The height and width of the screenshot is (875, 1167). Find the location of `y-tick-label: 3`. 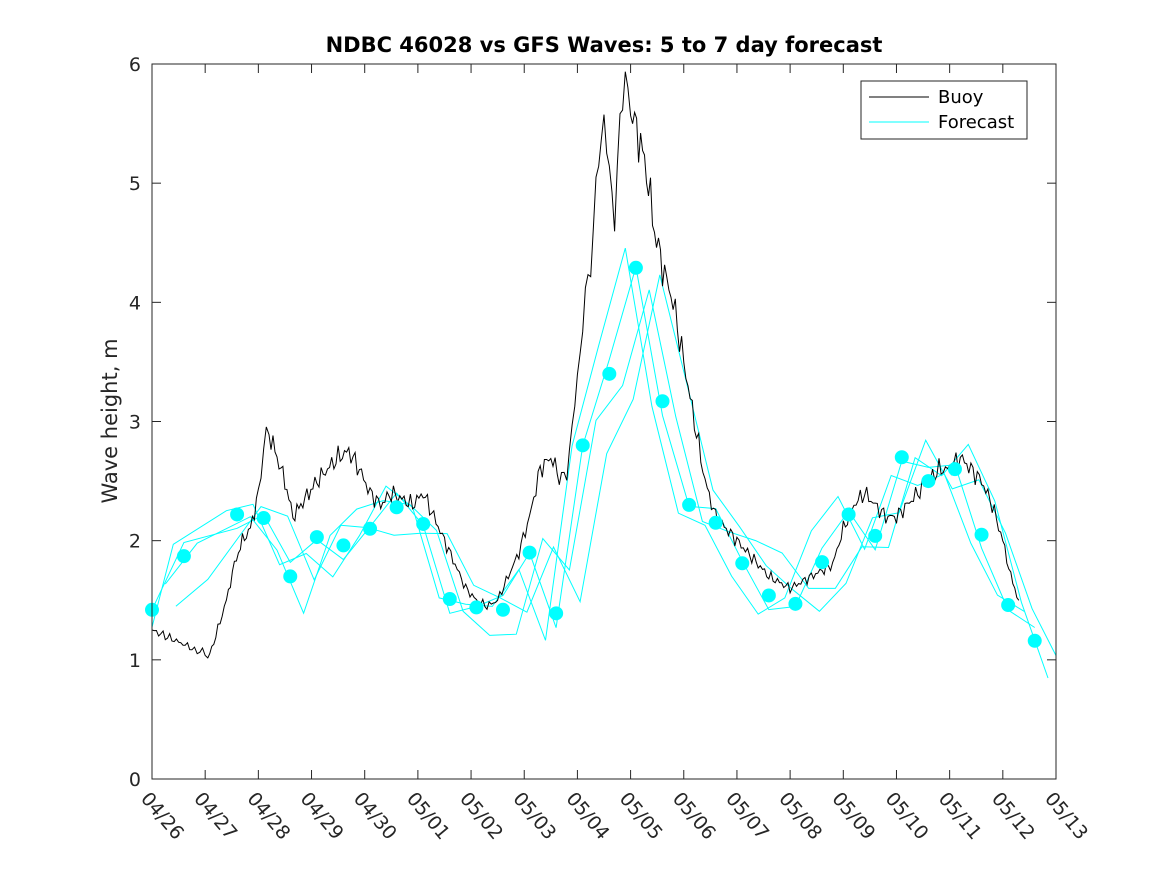

y-tick-label: 3 is located at coordinates (135, 423).